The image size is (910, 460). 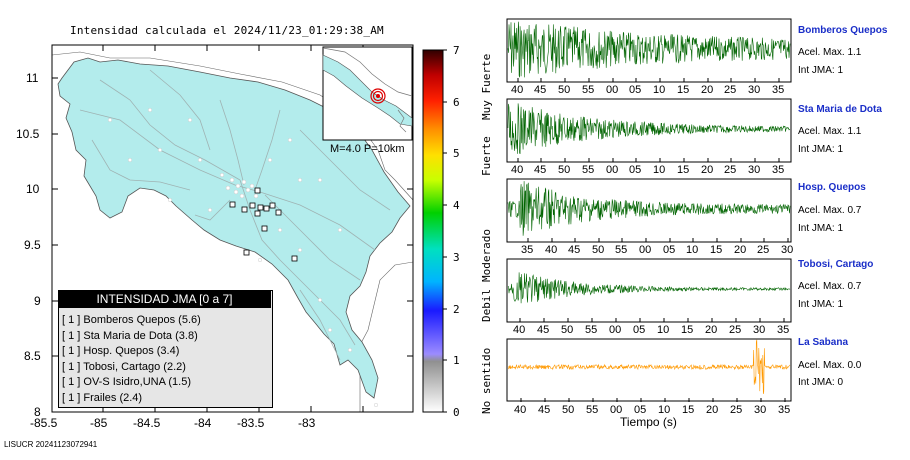 I want to click on legend-item: [ 1 ] Sta Maria de Dota (3.8), so click(x=130, y=335).